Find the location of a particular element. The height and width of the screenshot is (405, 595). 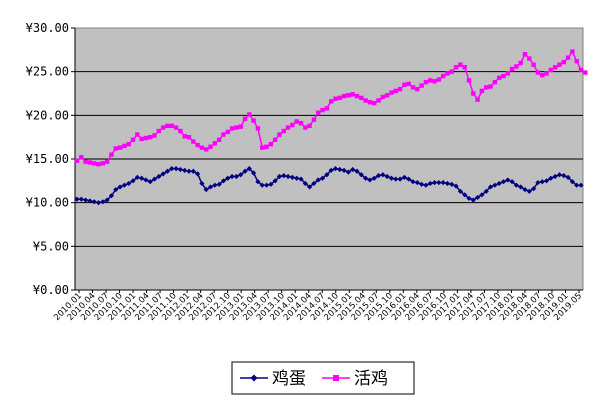

y-axis: ¥0.00 ¥5.00 ¥10.00 ¥15.00 ¥20.00 ¥25.00 ¥30.00 is located at coordinates (51, 159).